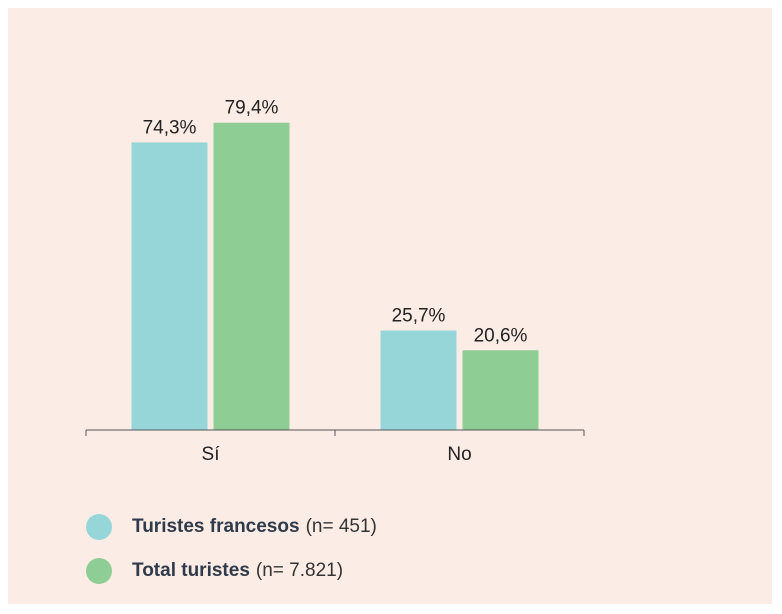 This screenshot has width=782, height=614. What do you see at coordinates (169, 286) in the screenshot?
I see `bar-turistes-francesos-si` at bounding box center [169, 286].